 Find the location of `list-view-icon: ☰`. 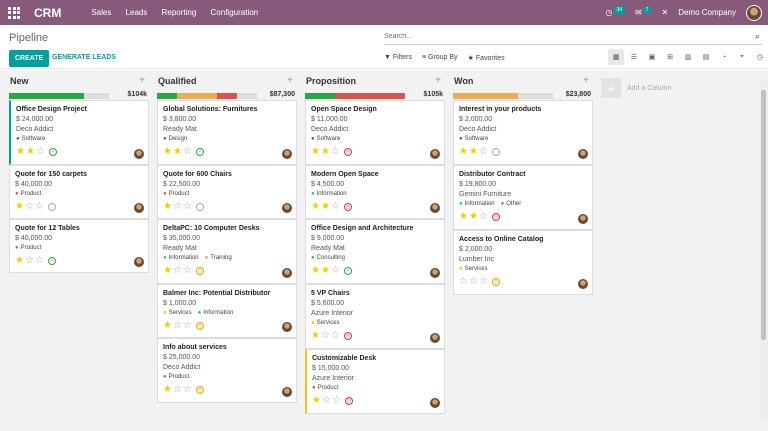

list-view-icon: ☰ is located at coordinates (634, 57).